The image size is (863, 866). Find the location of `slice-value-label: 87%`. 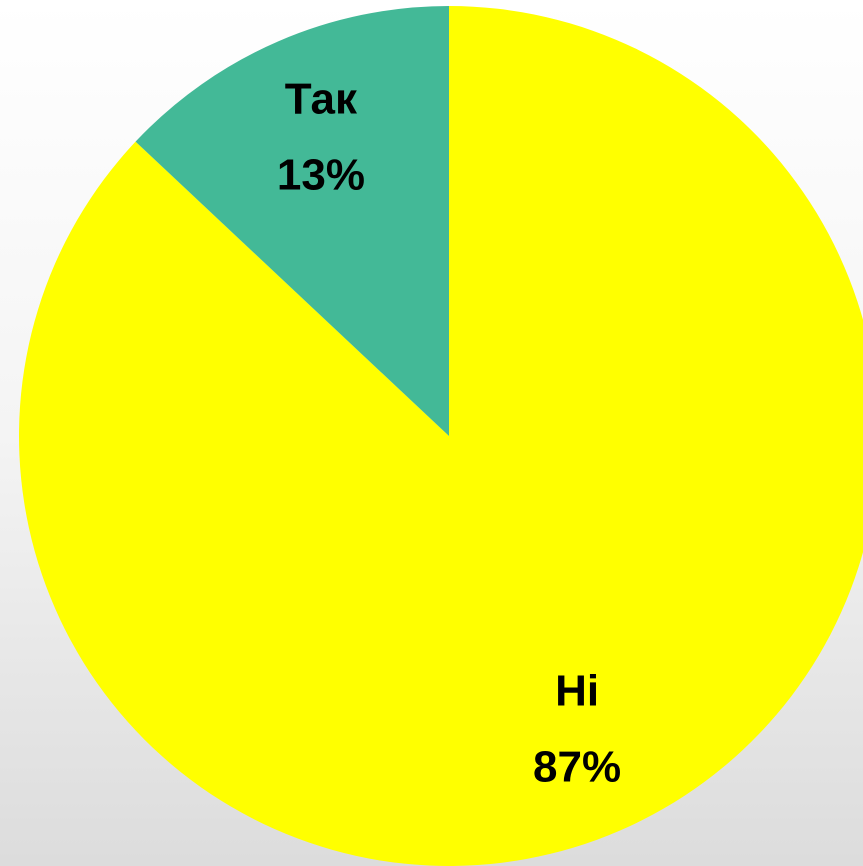

slice-value-label: 87% is located at coordinates (577, 767).